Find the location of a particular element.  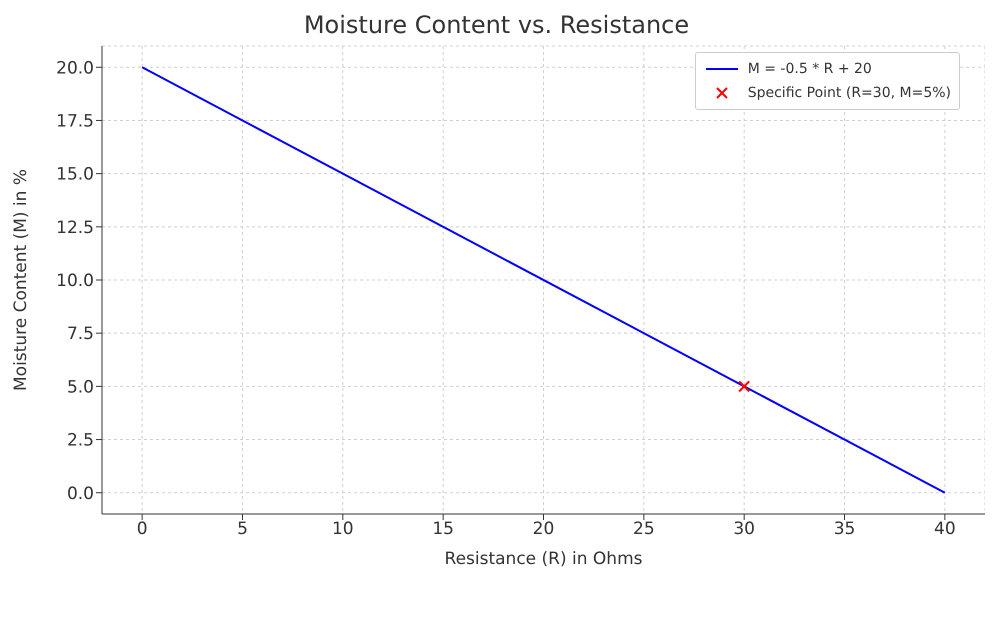

y-tick-label: 2.5 is located at coordinates (80, 440).